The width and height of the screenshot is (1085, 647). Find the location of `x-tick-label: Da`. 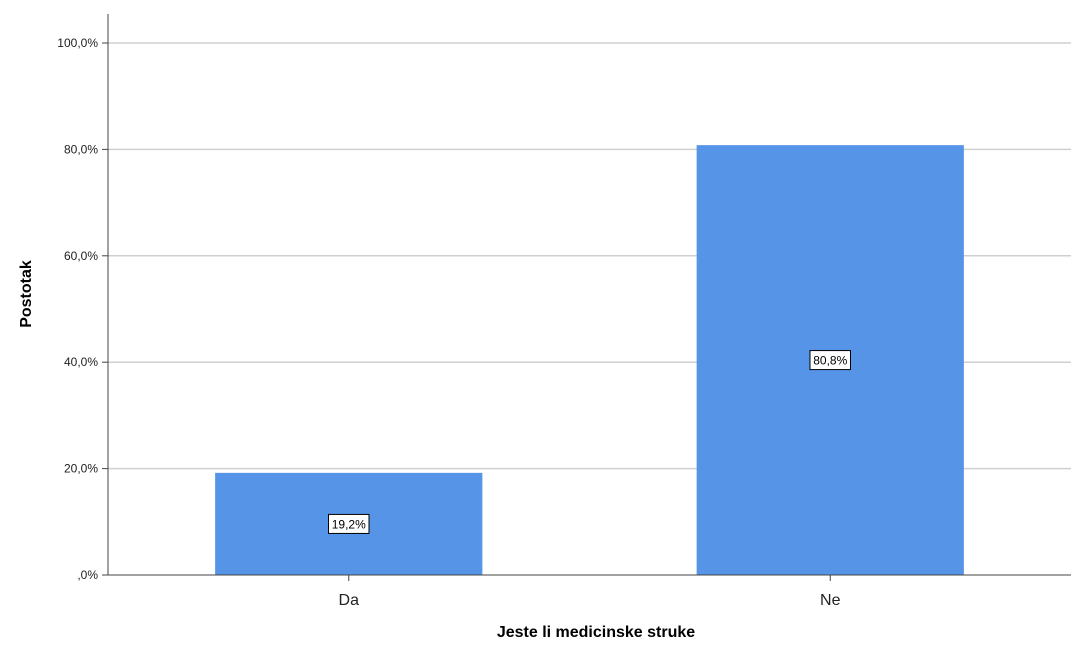

x-tick-label: Da is located at coordinates (349, 600).